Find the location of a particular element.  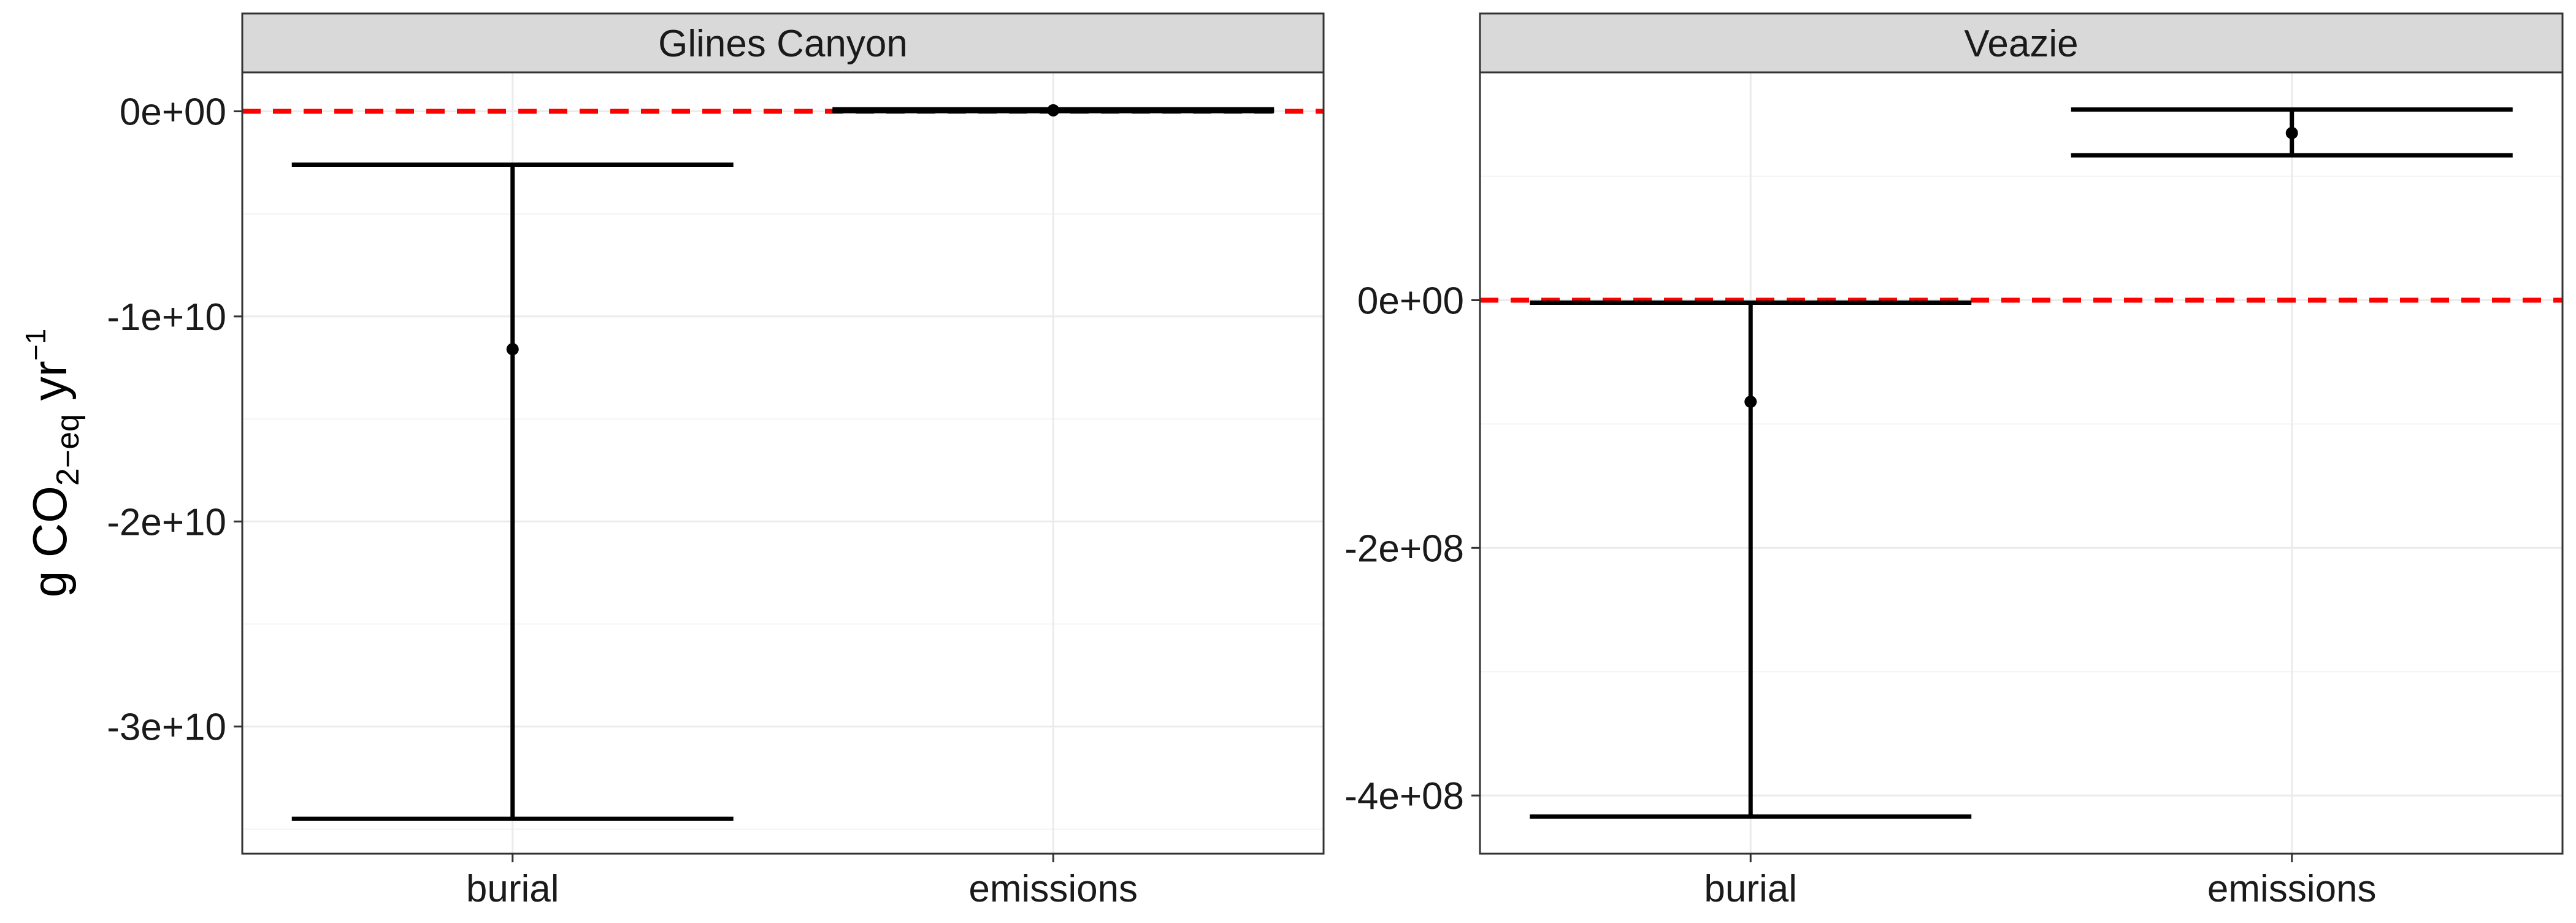

facet-title: Veazie is located at coordinates (2021, 44).